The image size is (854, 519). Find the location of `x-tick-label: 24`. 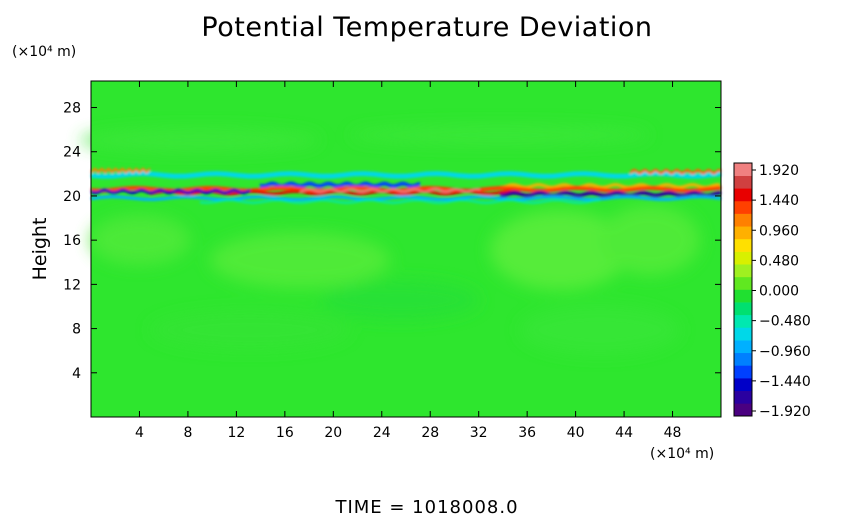

x-tick-label: 24 is located at coordinates (382, 433).